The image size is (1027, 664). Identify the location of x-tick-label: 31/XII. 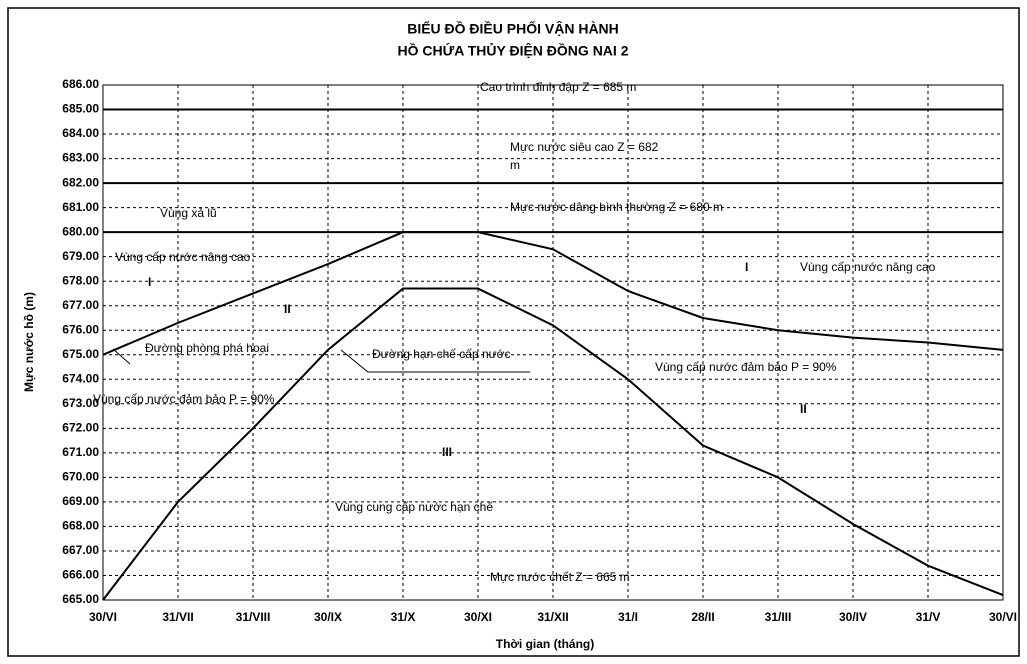
(552, 617).